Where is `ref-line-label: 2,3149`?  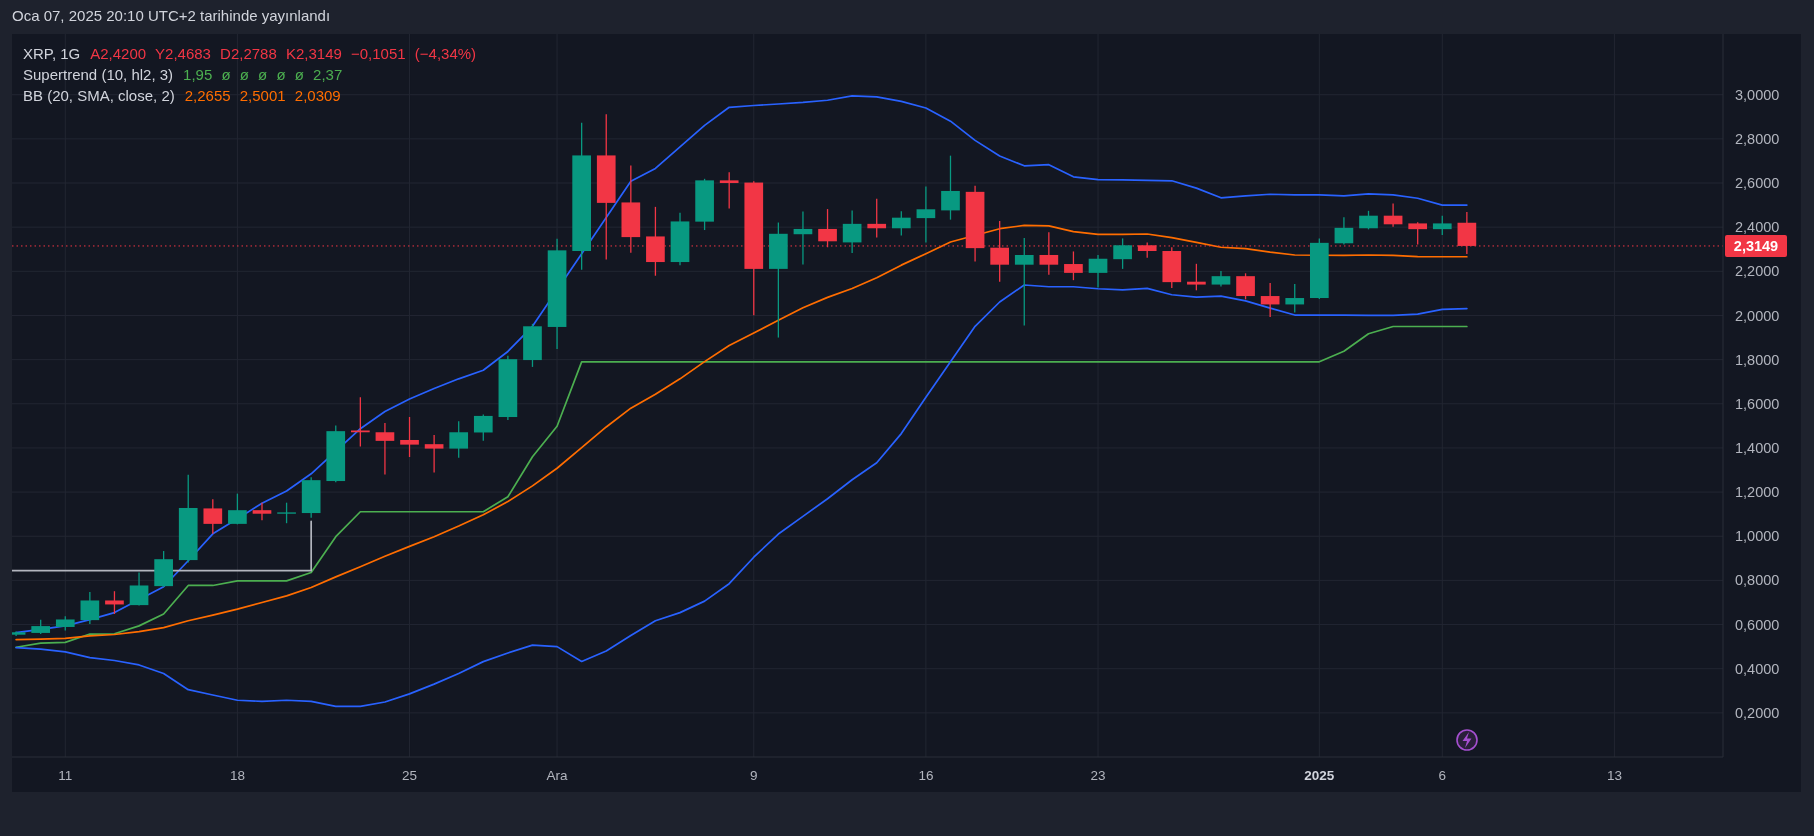 ref-line-label: 2,3149 is located at coordinates (1756, 246).